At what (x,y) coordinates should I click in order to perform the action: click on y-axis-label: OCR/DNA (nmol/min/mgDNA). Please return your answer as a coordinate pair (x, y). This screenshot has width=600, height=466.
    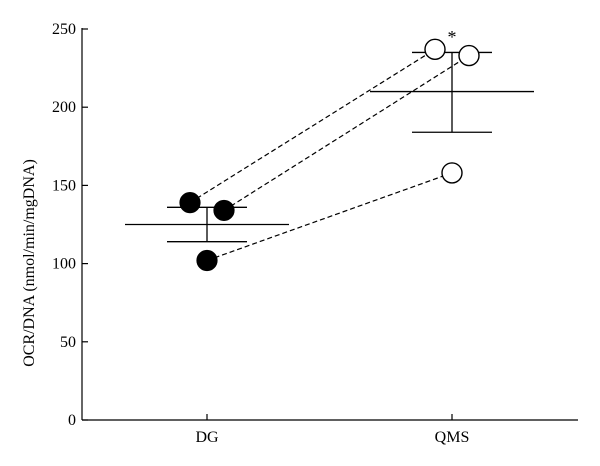
    Looking at the image, I should click on (29, 263).